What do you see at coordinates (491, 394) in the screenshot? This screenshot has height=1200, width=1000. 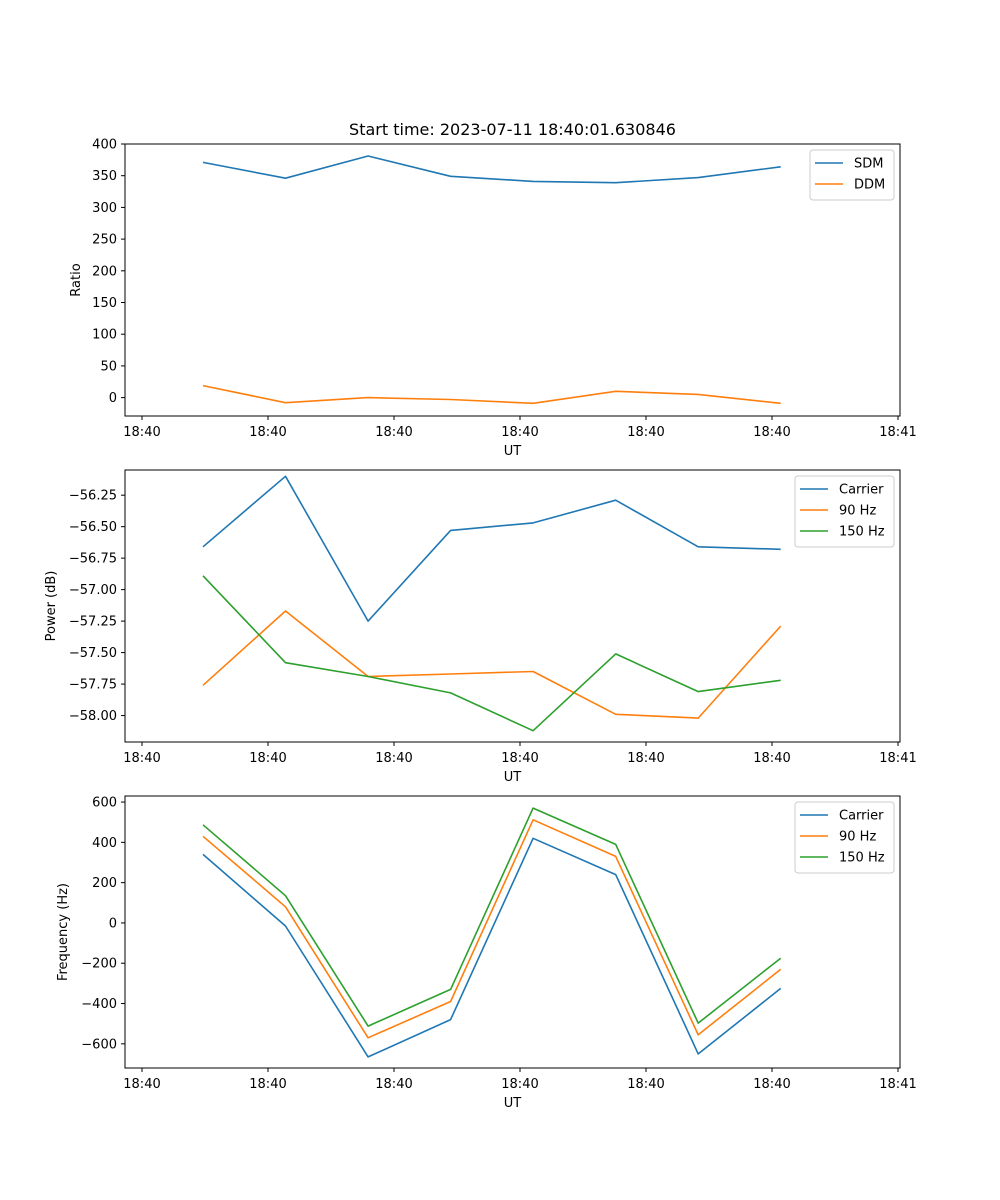 I see `series-line-ddm` at bounding box center [491, 394].